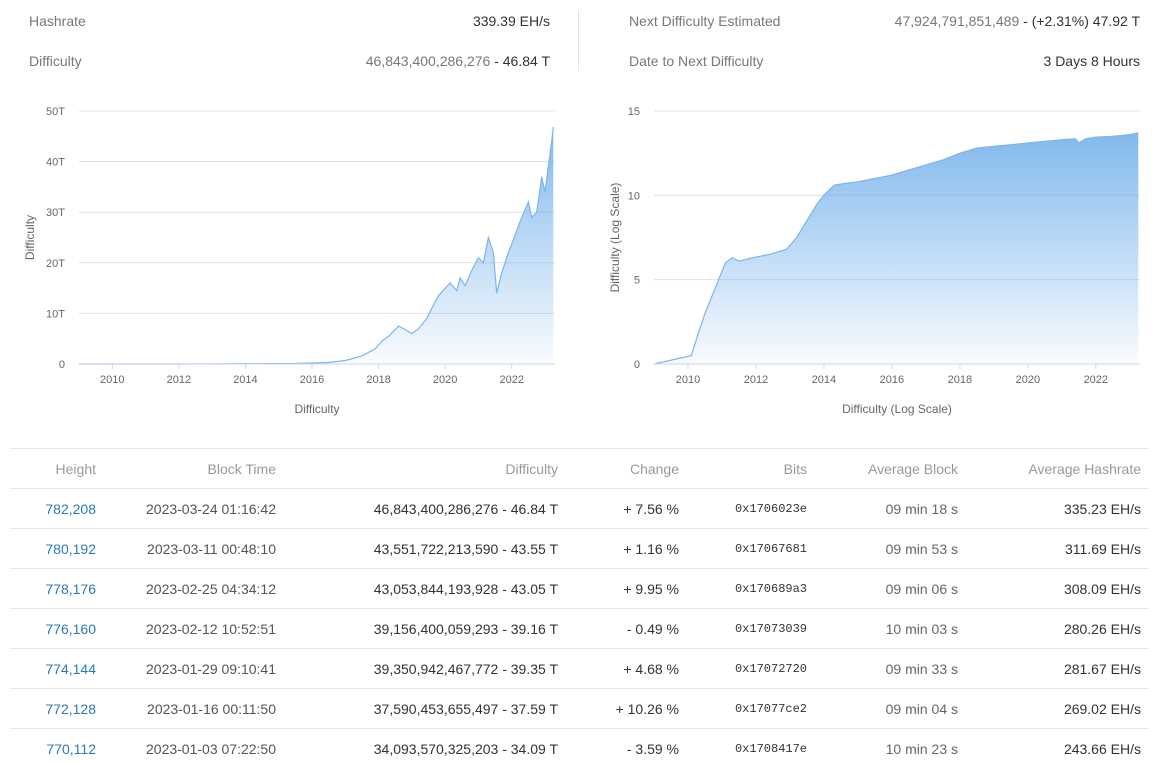 The image size is (1158, 763). What do you see at coordinates (634, 196) in the screenshot?
I see `y-tick-label: 10` at bounding box center [634, 196].